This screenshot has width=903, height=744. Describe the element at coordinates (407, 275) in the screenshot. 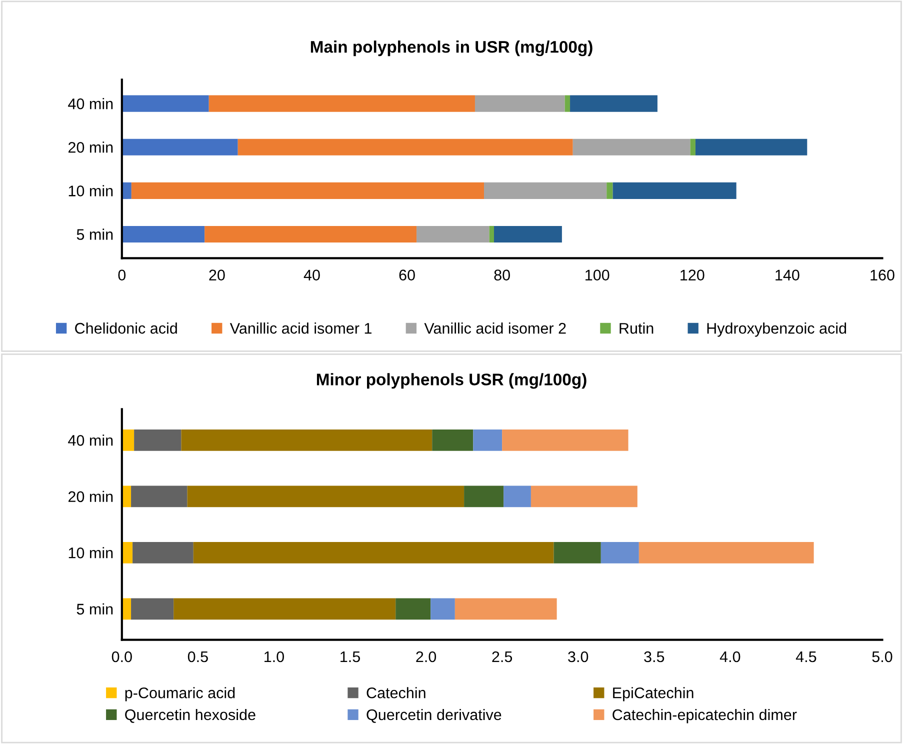

I see `x-tick-label: 60` at that location.